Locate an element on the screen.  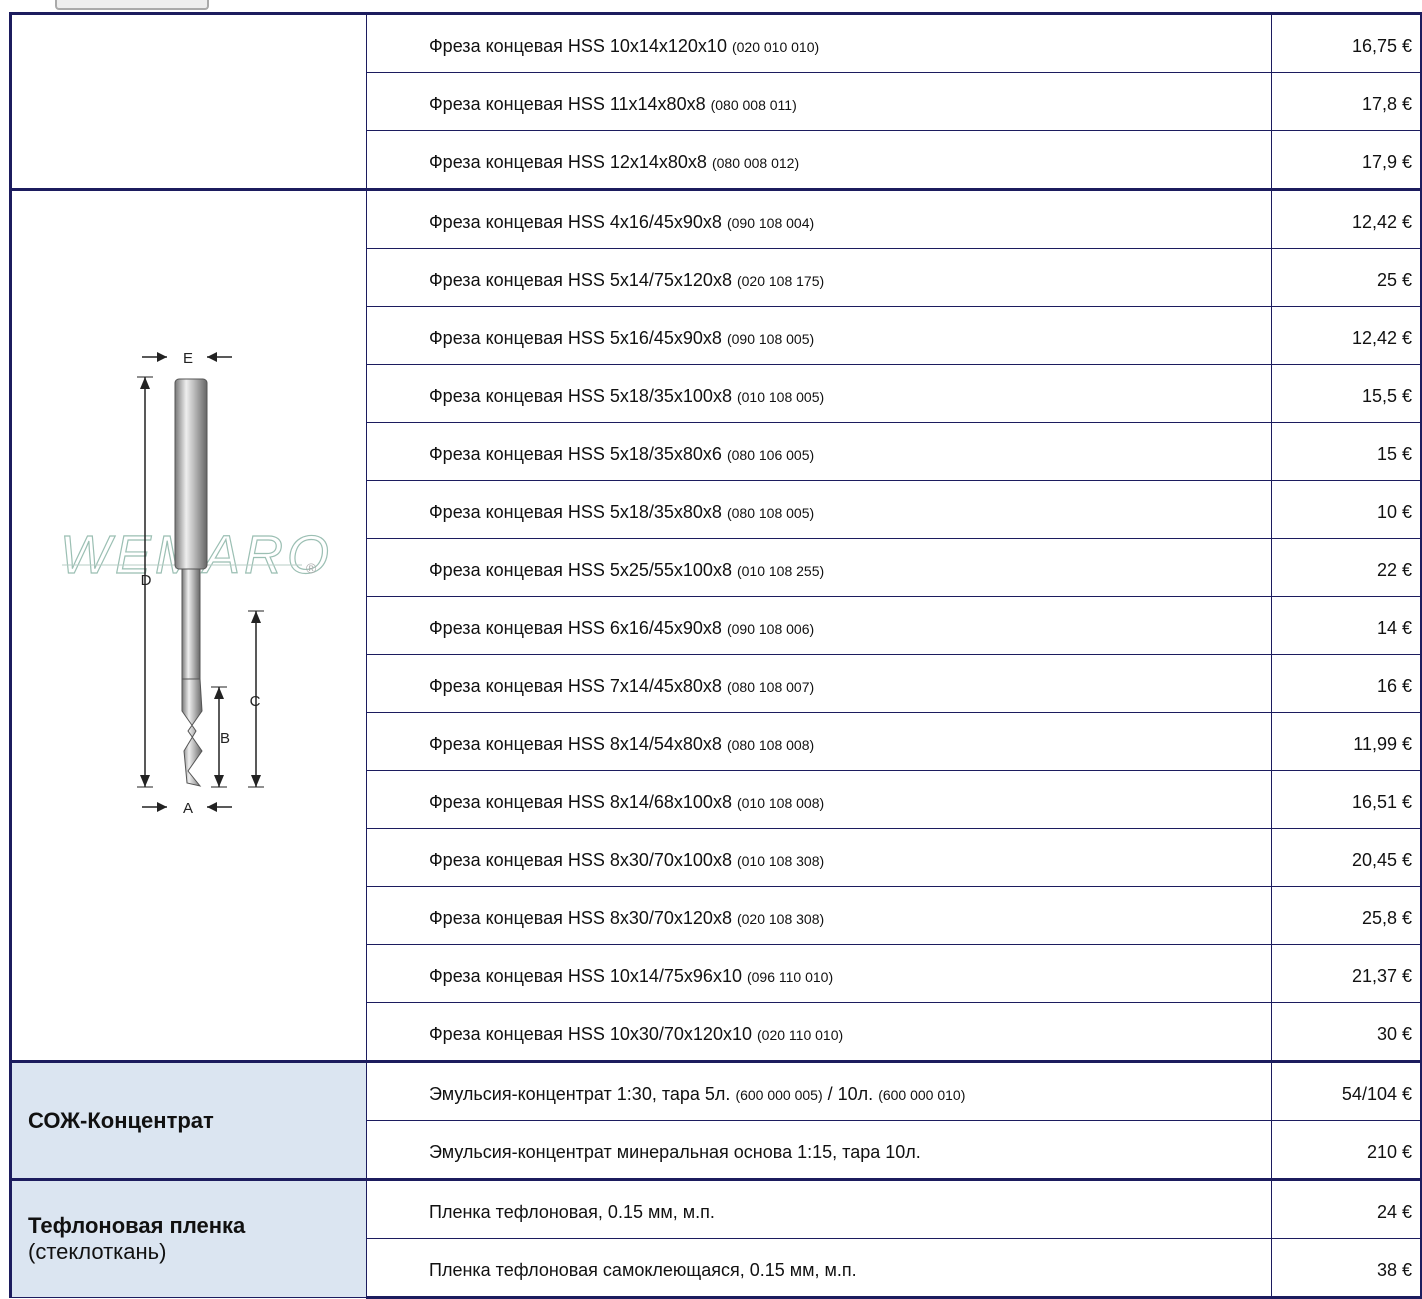
group-label: СОЖ-Концентрат is located at coordinates (121, 1120).